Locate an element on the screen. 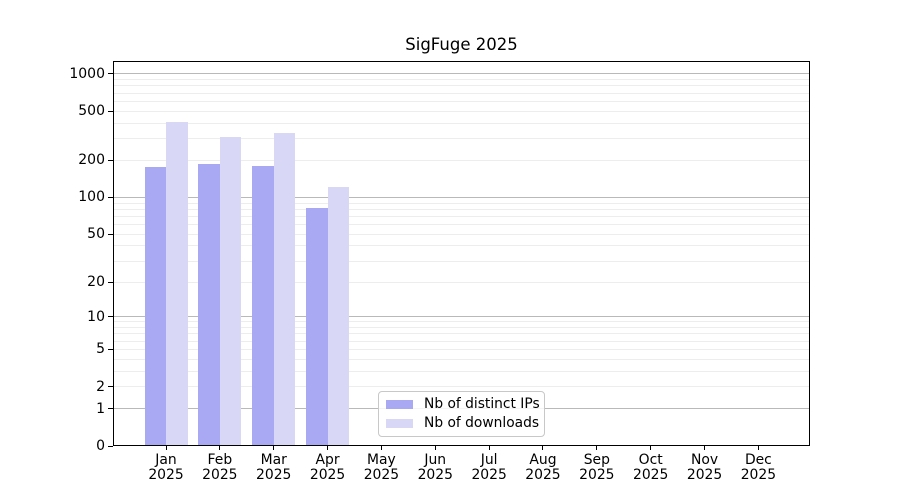 The width and height of the screenshot is (900, 500). legend-item-distinct-ips: Nb of distinct IPs is located at coordinates (465, 403).